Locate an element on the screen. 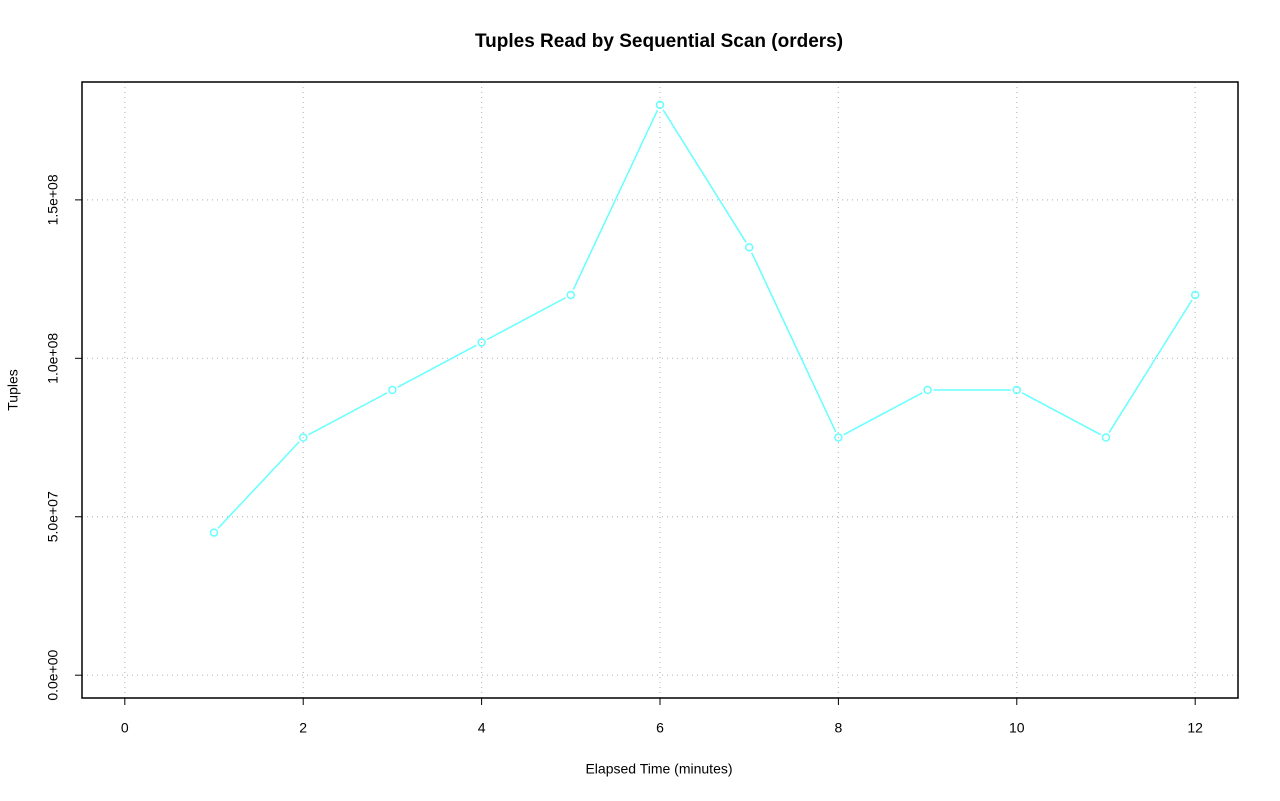  chart-title: Tuples Read by Sequential Scan (orders) is located at coordinates (659, 41).